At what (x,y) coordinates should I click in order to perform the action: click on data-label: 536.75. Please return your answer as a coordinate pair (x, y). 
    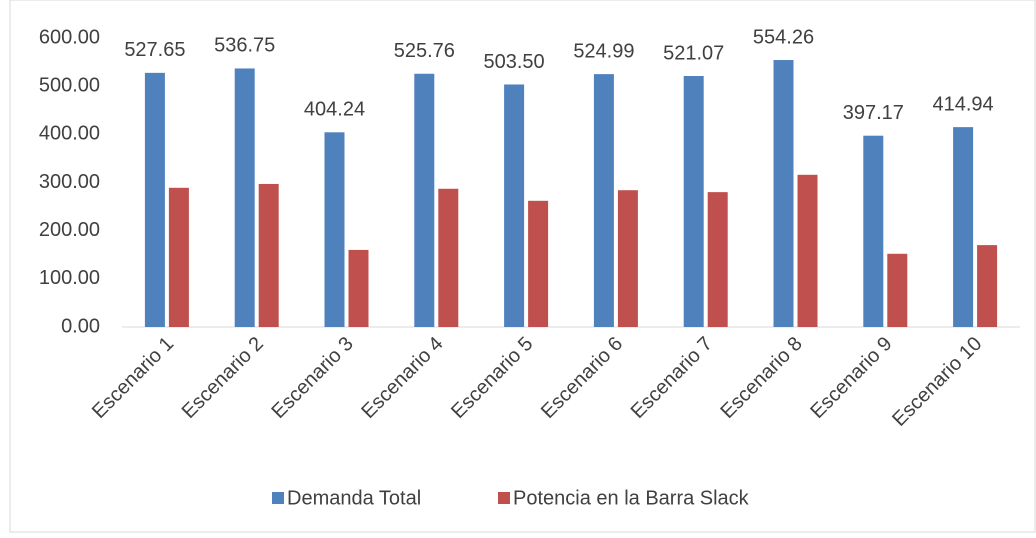
    Looking at the image, I should click on (244, 46).